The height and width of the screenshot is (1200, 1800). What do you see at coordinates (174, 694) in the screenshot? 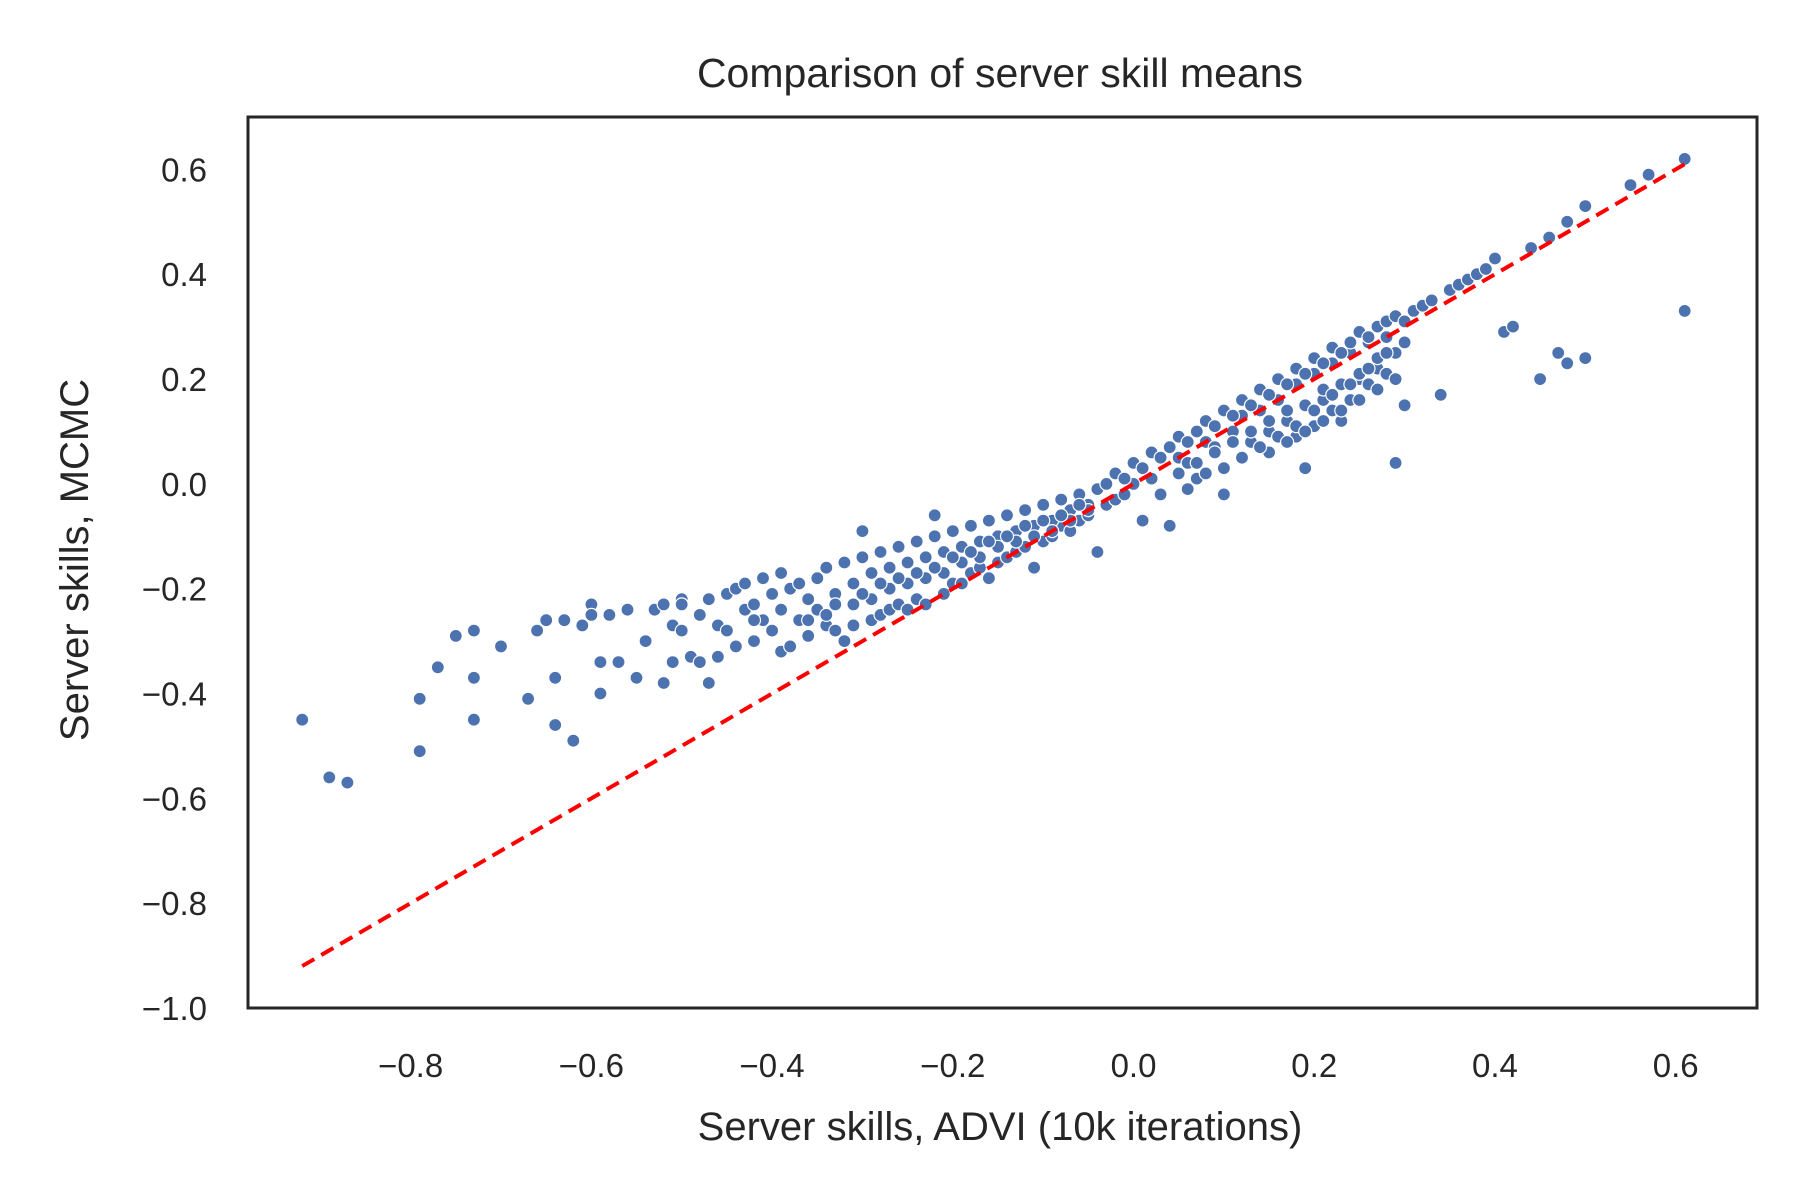
I see `y-tick-label: −0.4` at bounding box center [174, 694].